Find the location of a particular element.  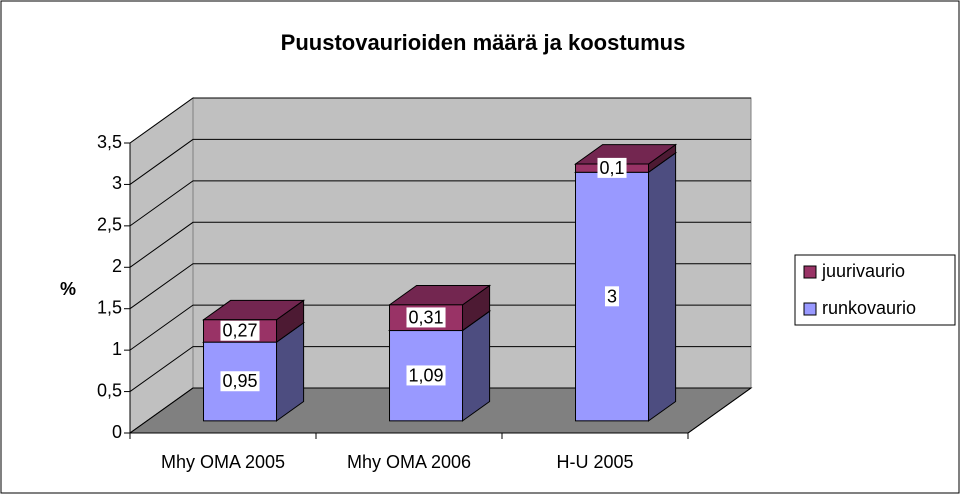

chart-title: Puustovaurioiden määrä ja koostumus is located at coordinates (483, 42).